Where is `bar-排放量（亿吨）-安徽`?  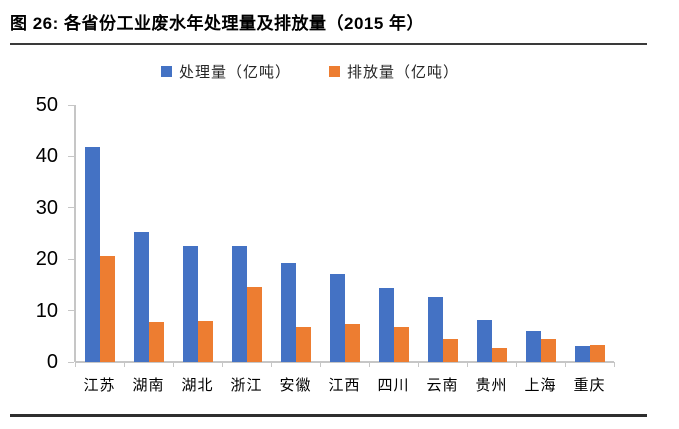 bar-排放量（亿吨）-安徽 is located at coordinates (303, 344).